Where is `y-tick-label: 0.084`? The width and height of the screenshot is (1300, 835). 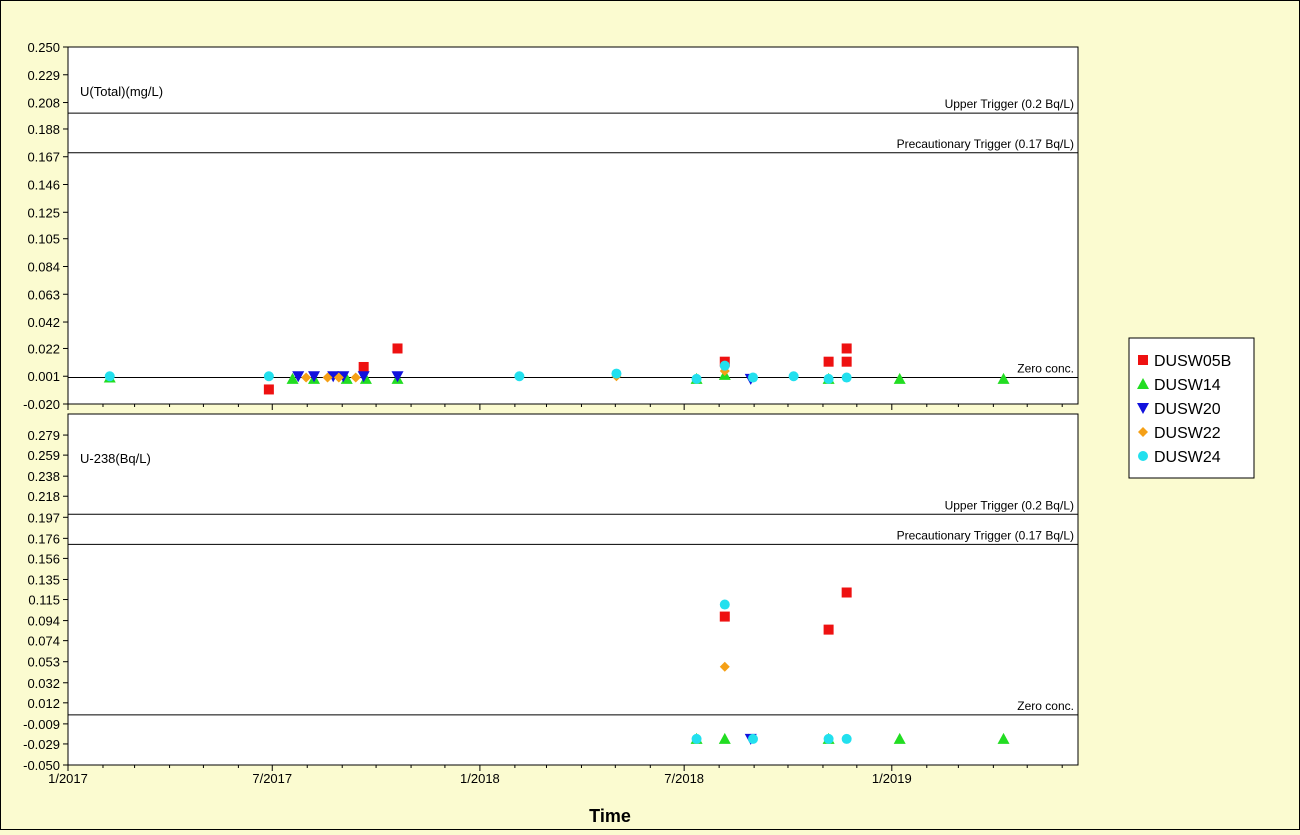 y-tick-label: 0.084 is located at coordinates (43, 266).